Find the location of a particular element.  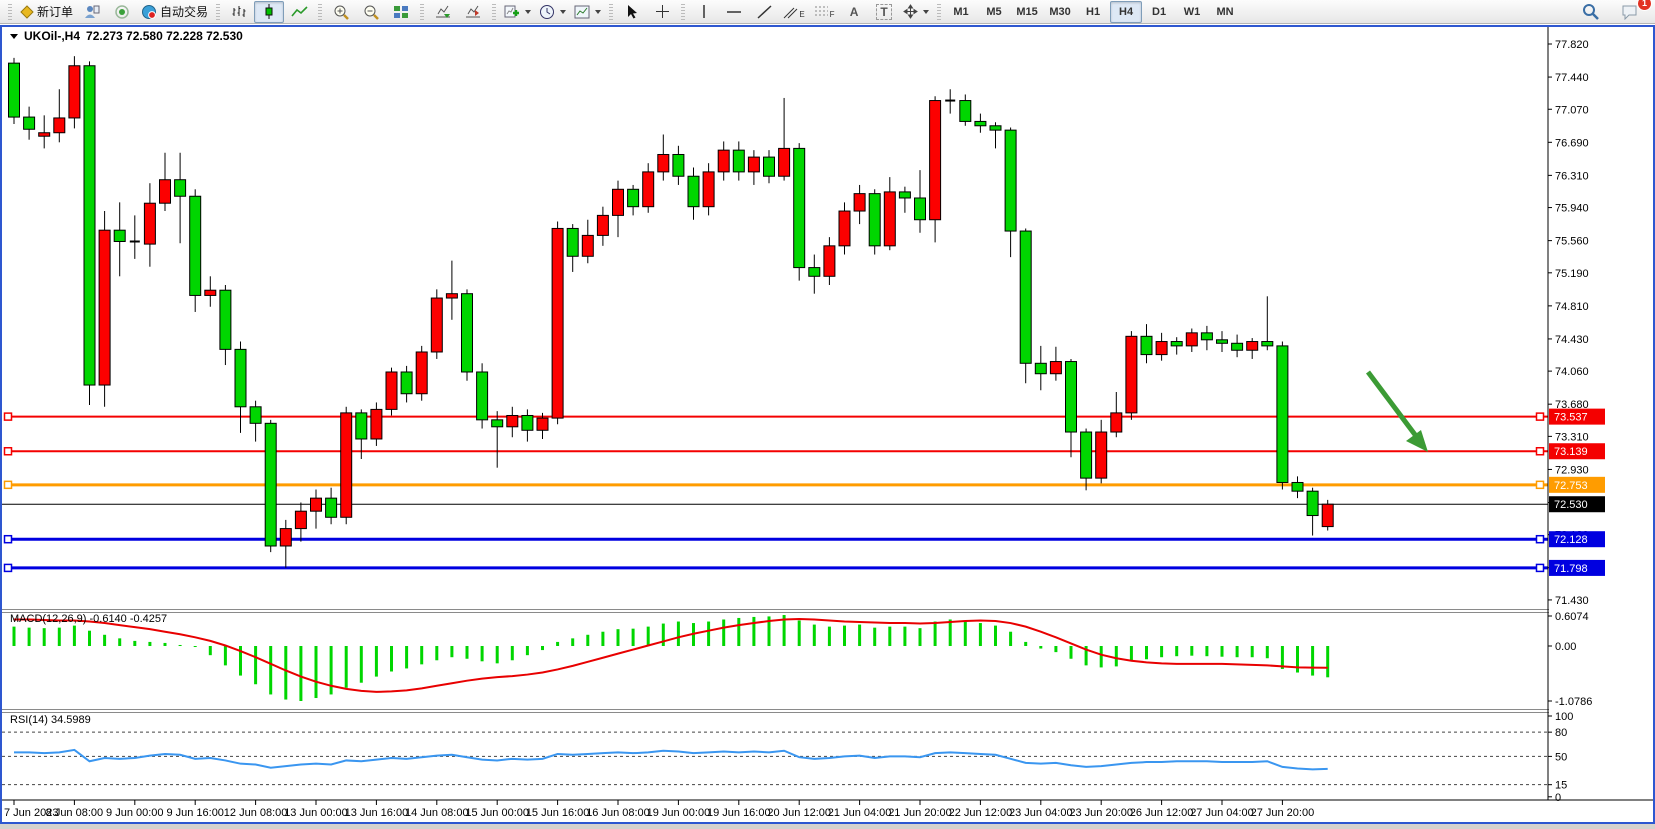

auto-scroll-button is located at coordinates (443, 12).